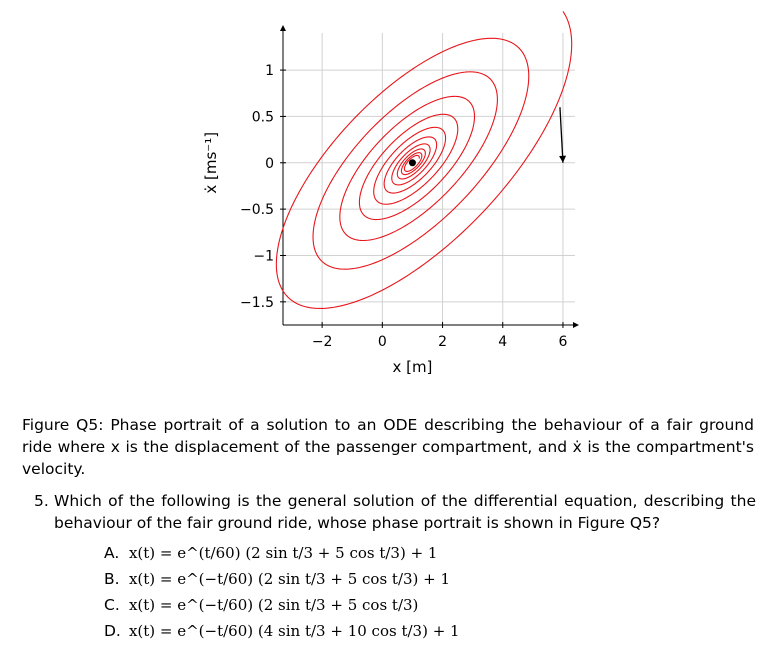 This screenshot has width=771, height=667. What do you see at coordinates (322, 342) in the screenshot?
I see `x-tick-label: −2` at bounding box center [322, 342].